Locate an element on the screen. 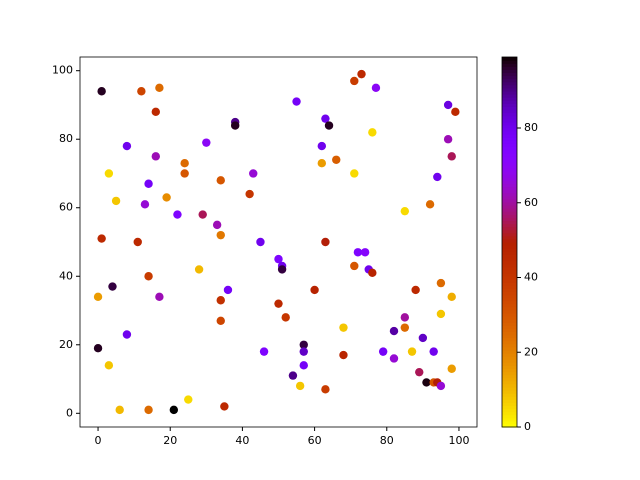 The image size is (640, 480). colorbar-tick-label: 0 is located at coordinates (527, 426).